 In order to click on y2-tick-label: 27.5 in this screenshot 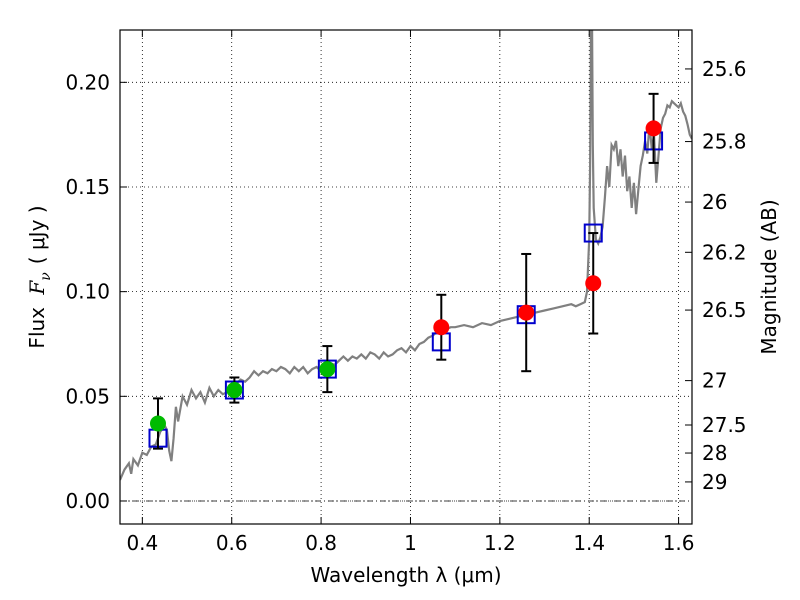, I will do `click(724, 425)`.